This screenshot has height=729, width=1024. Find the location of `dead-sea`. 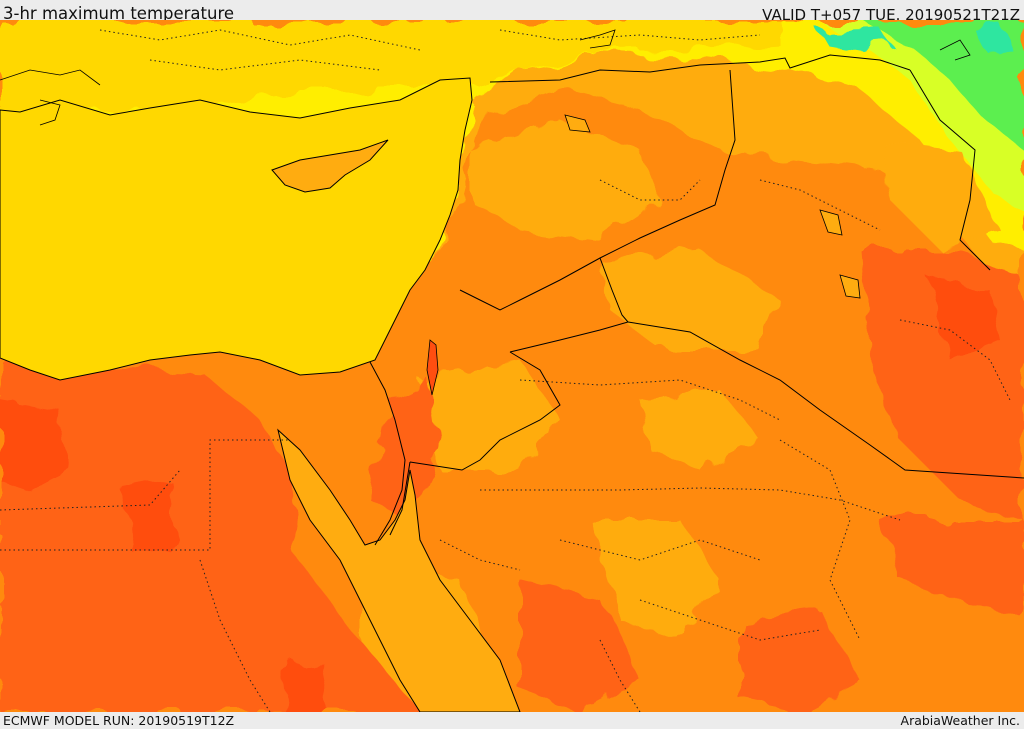

dead-sea is located at coordinates (432, 367).